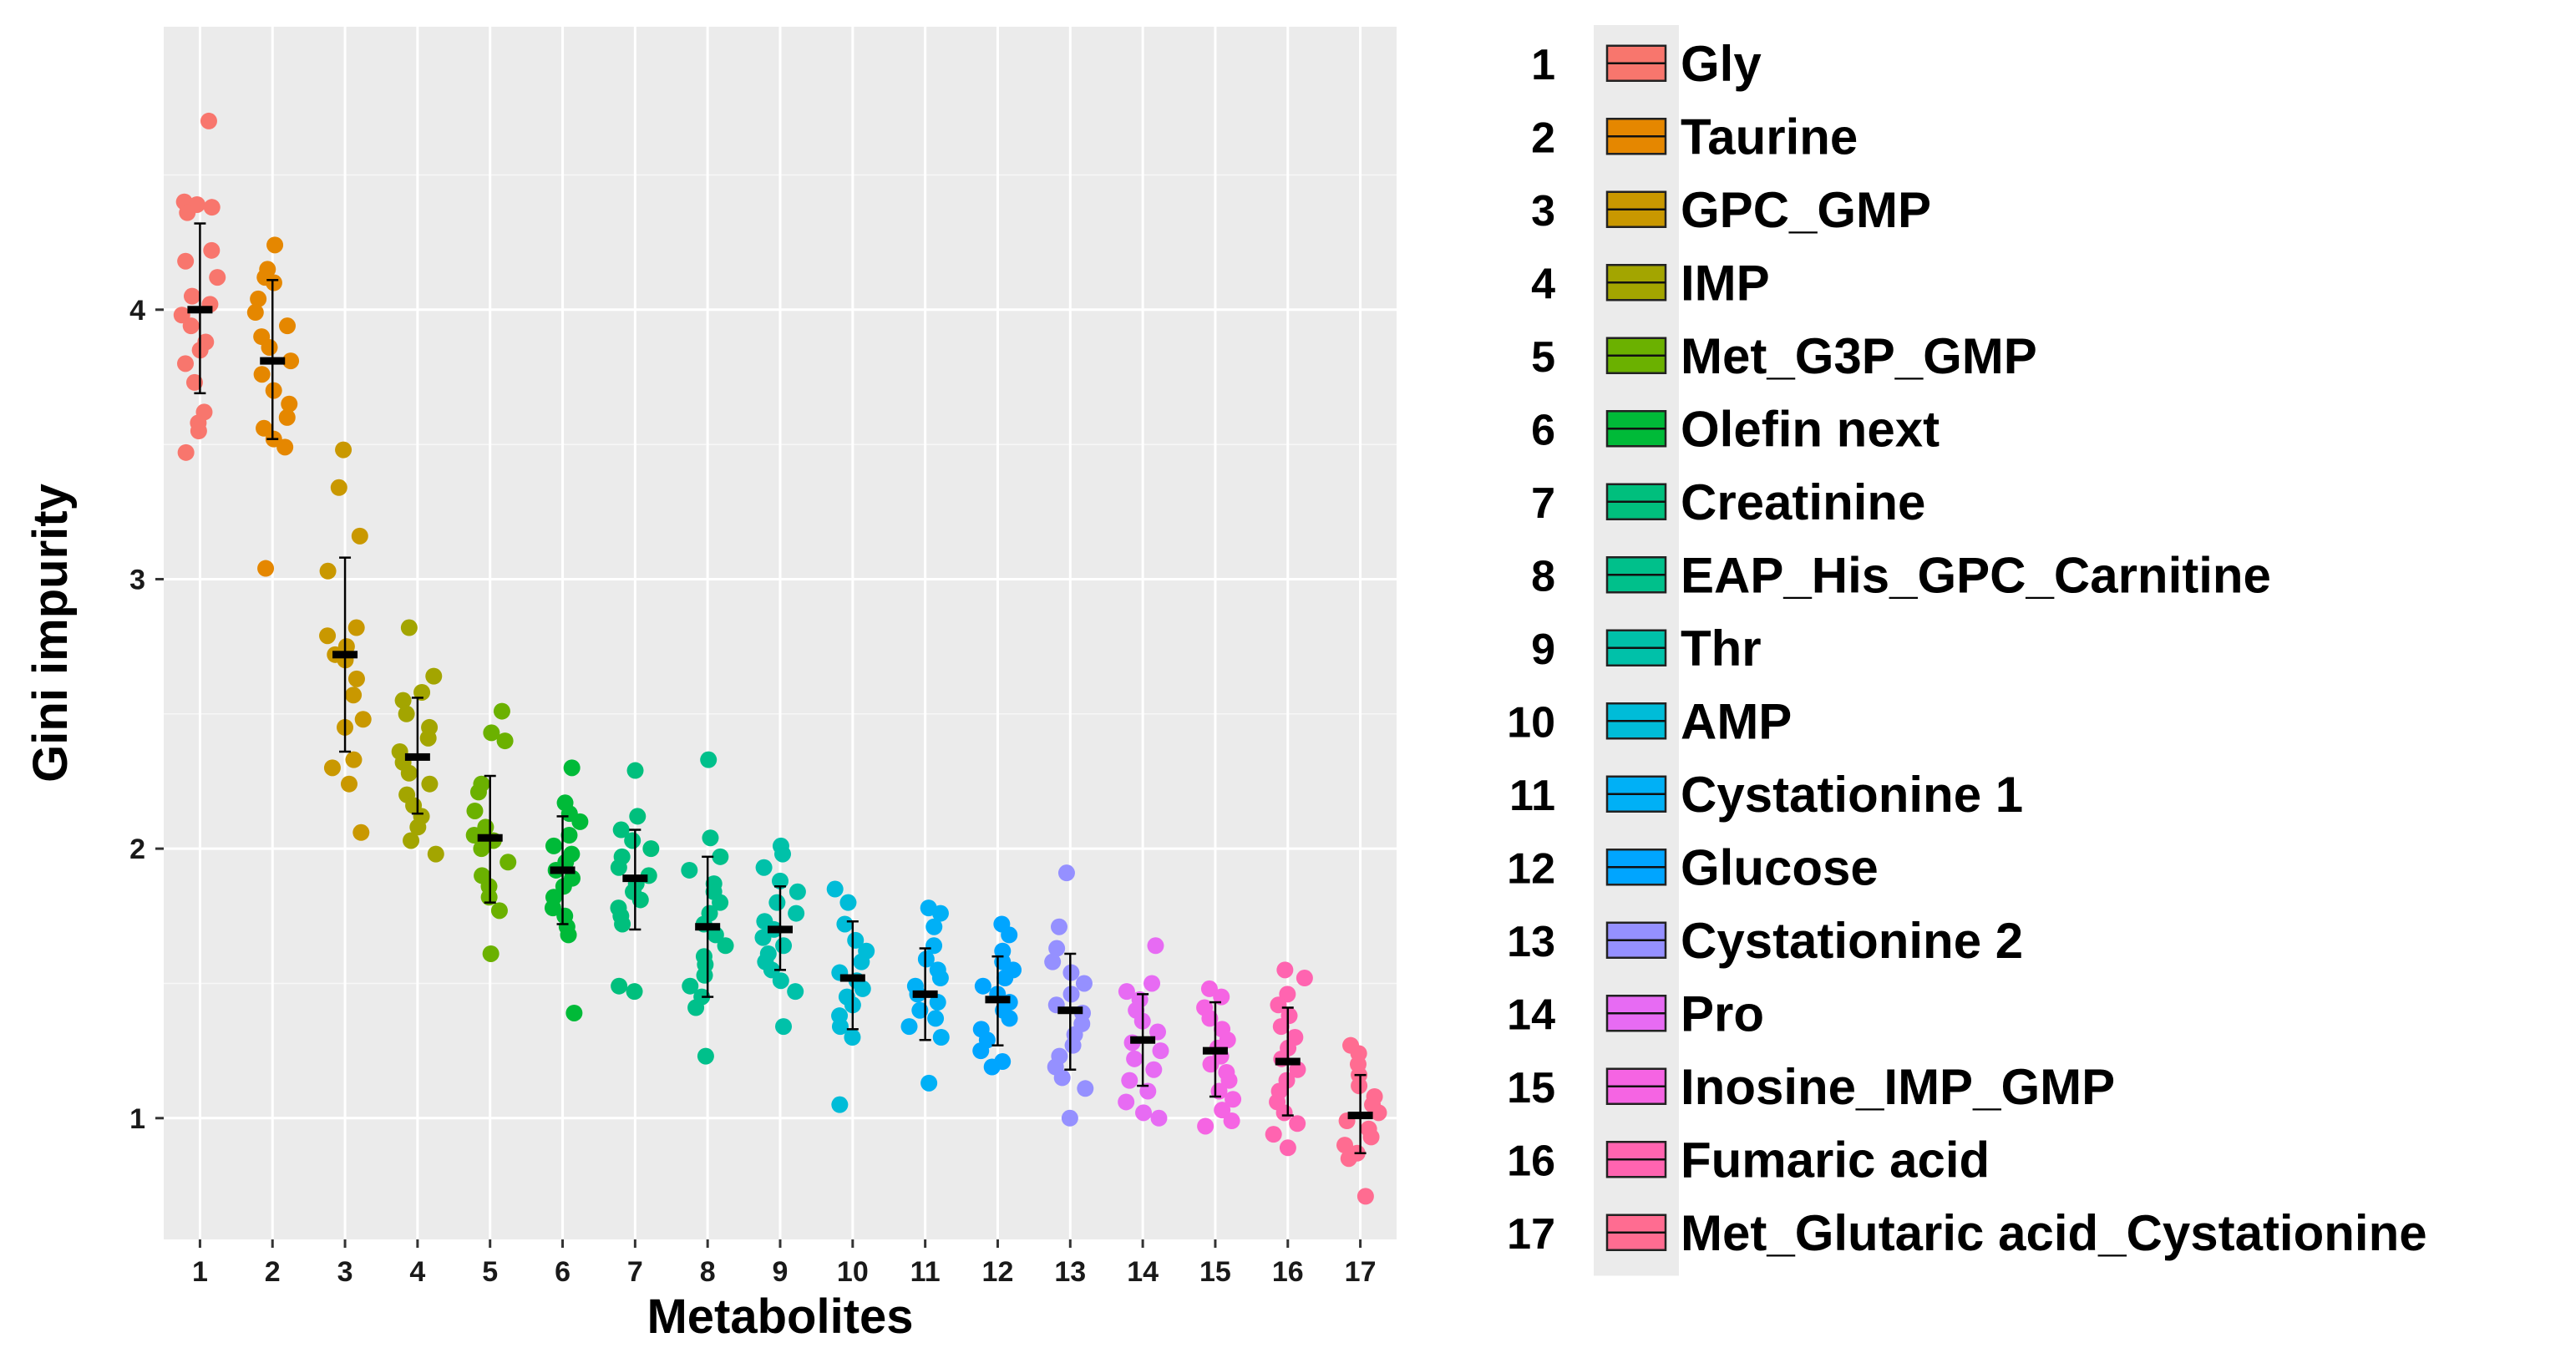  What do you see at coordinates (998, 1272) in the screenshot?
I see `x-tick-label: 12` at bounding box center [998, 1272].